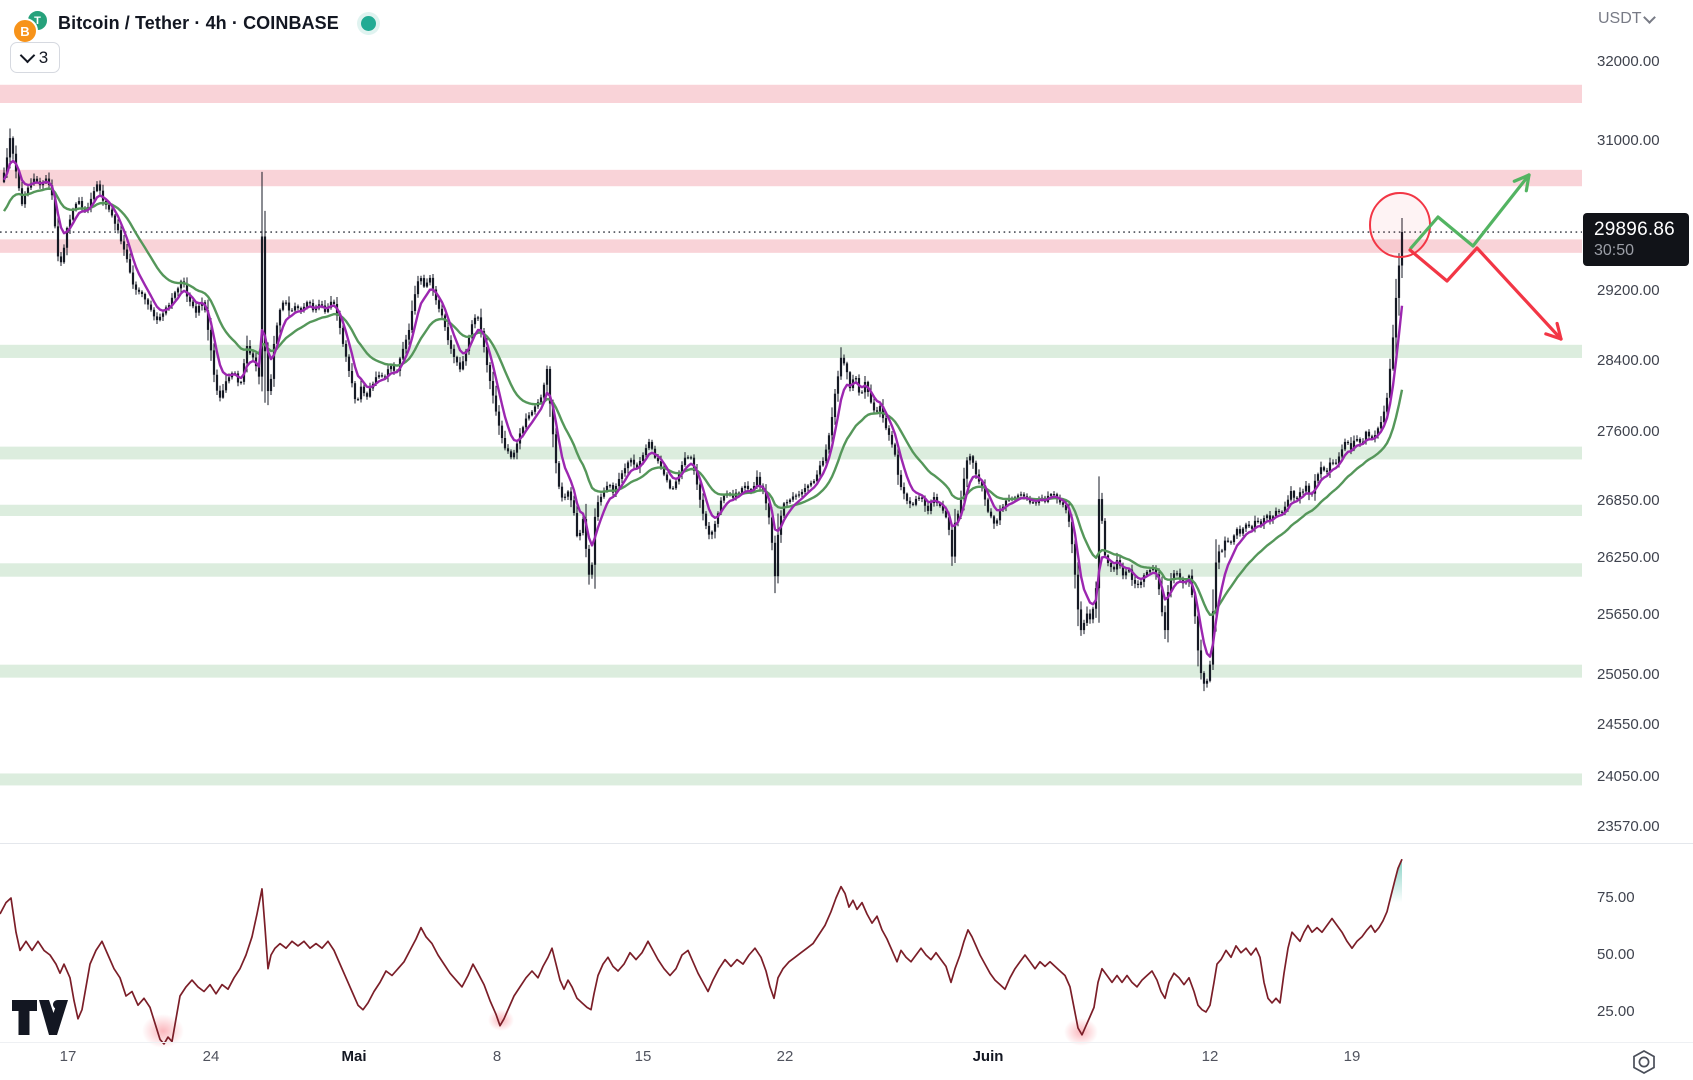 Image resolution: width=1693 pixels, height=1080 pixels. I want to click on date-tick-label: 24, so click(211, 1056).